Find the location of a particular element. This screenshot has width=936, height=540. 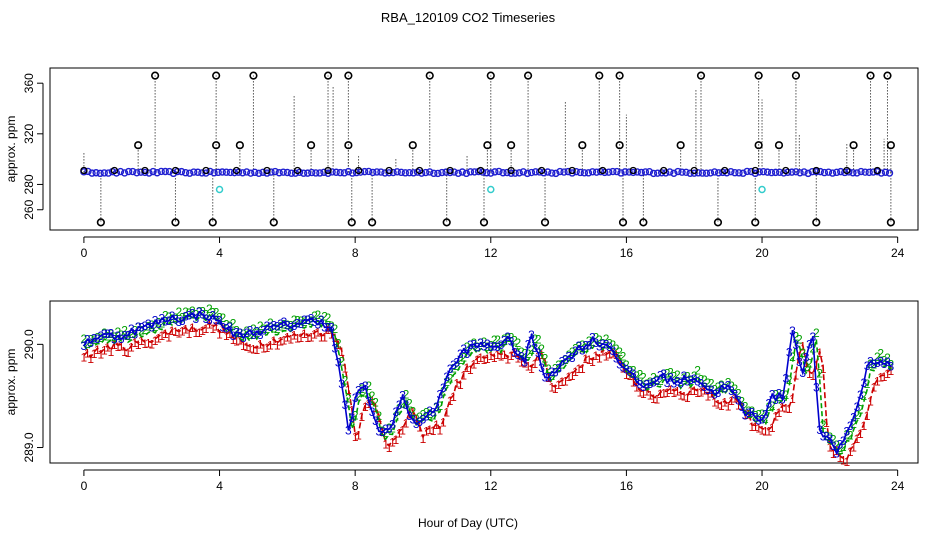

bottom-x-tick-label: 12 is located at coordinates (491, 486).